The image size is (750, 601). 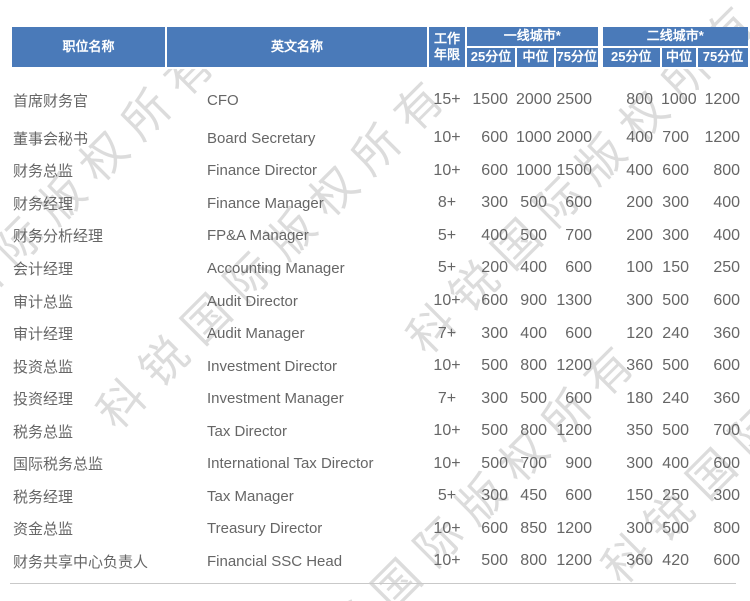 I want to click on position-name: 会计经理, so click(x=43, y=269).